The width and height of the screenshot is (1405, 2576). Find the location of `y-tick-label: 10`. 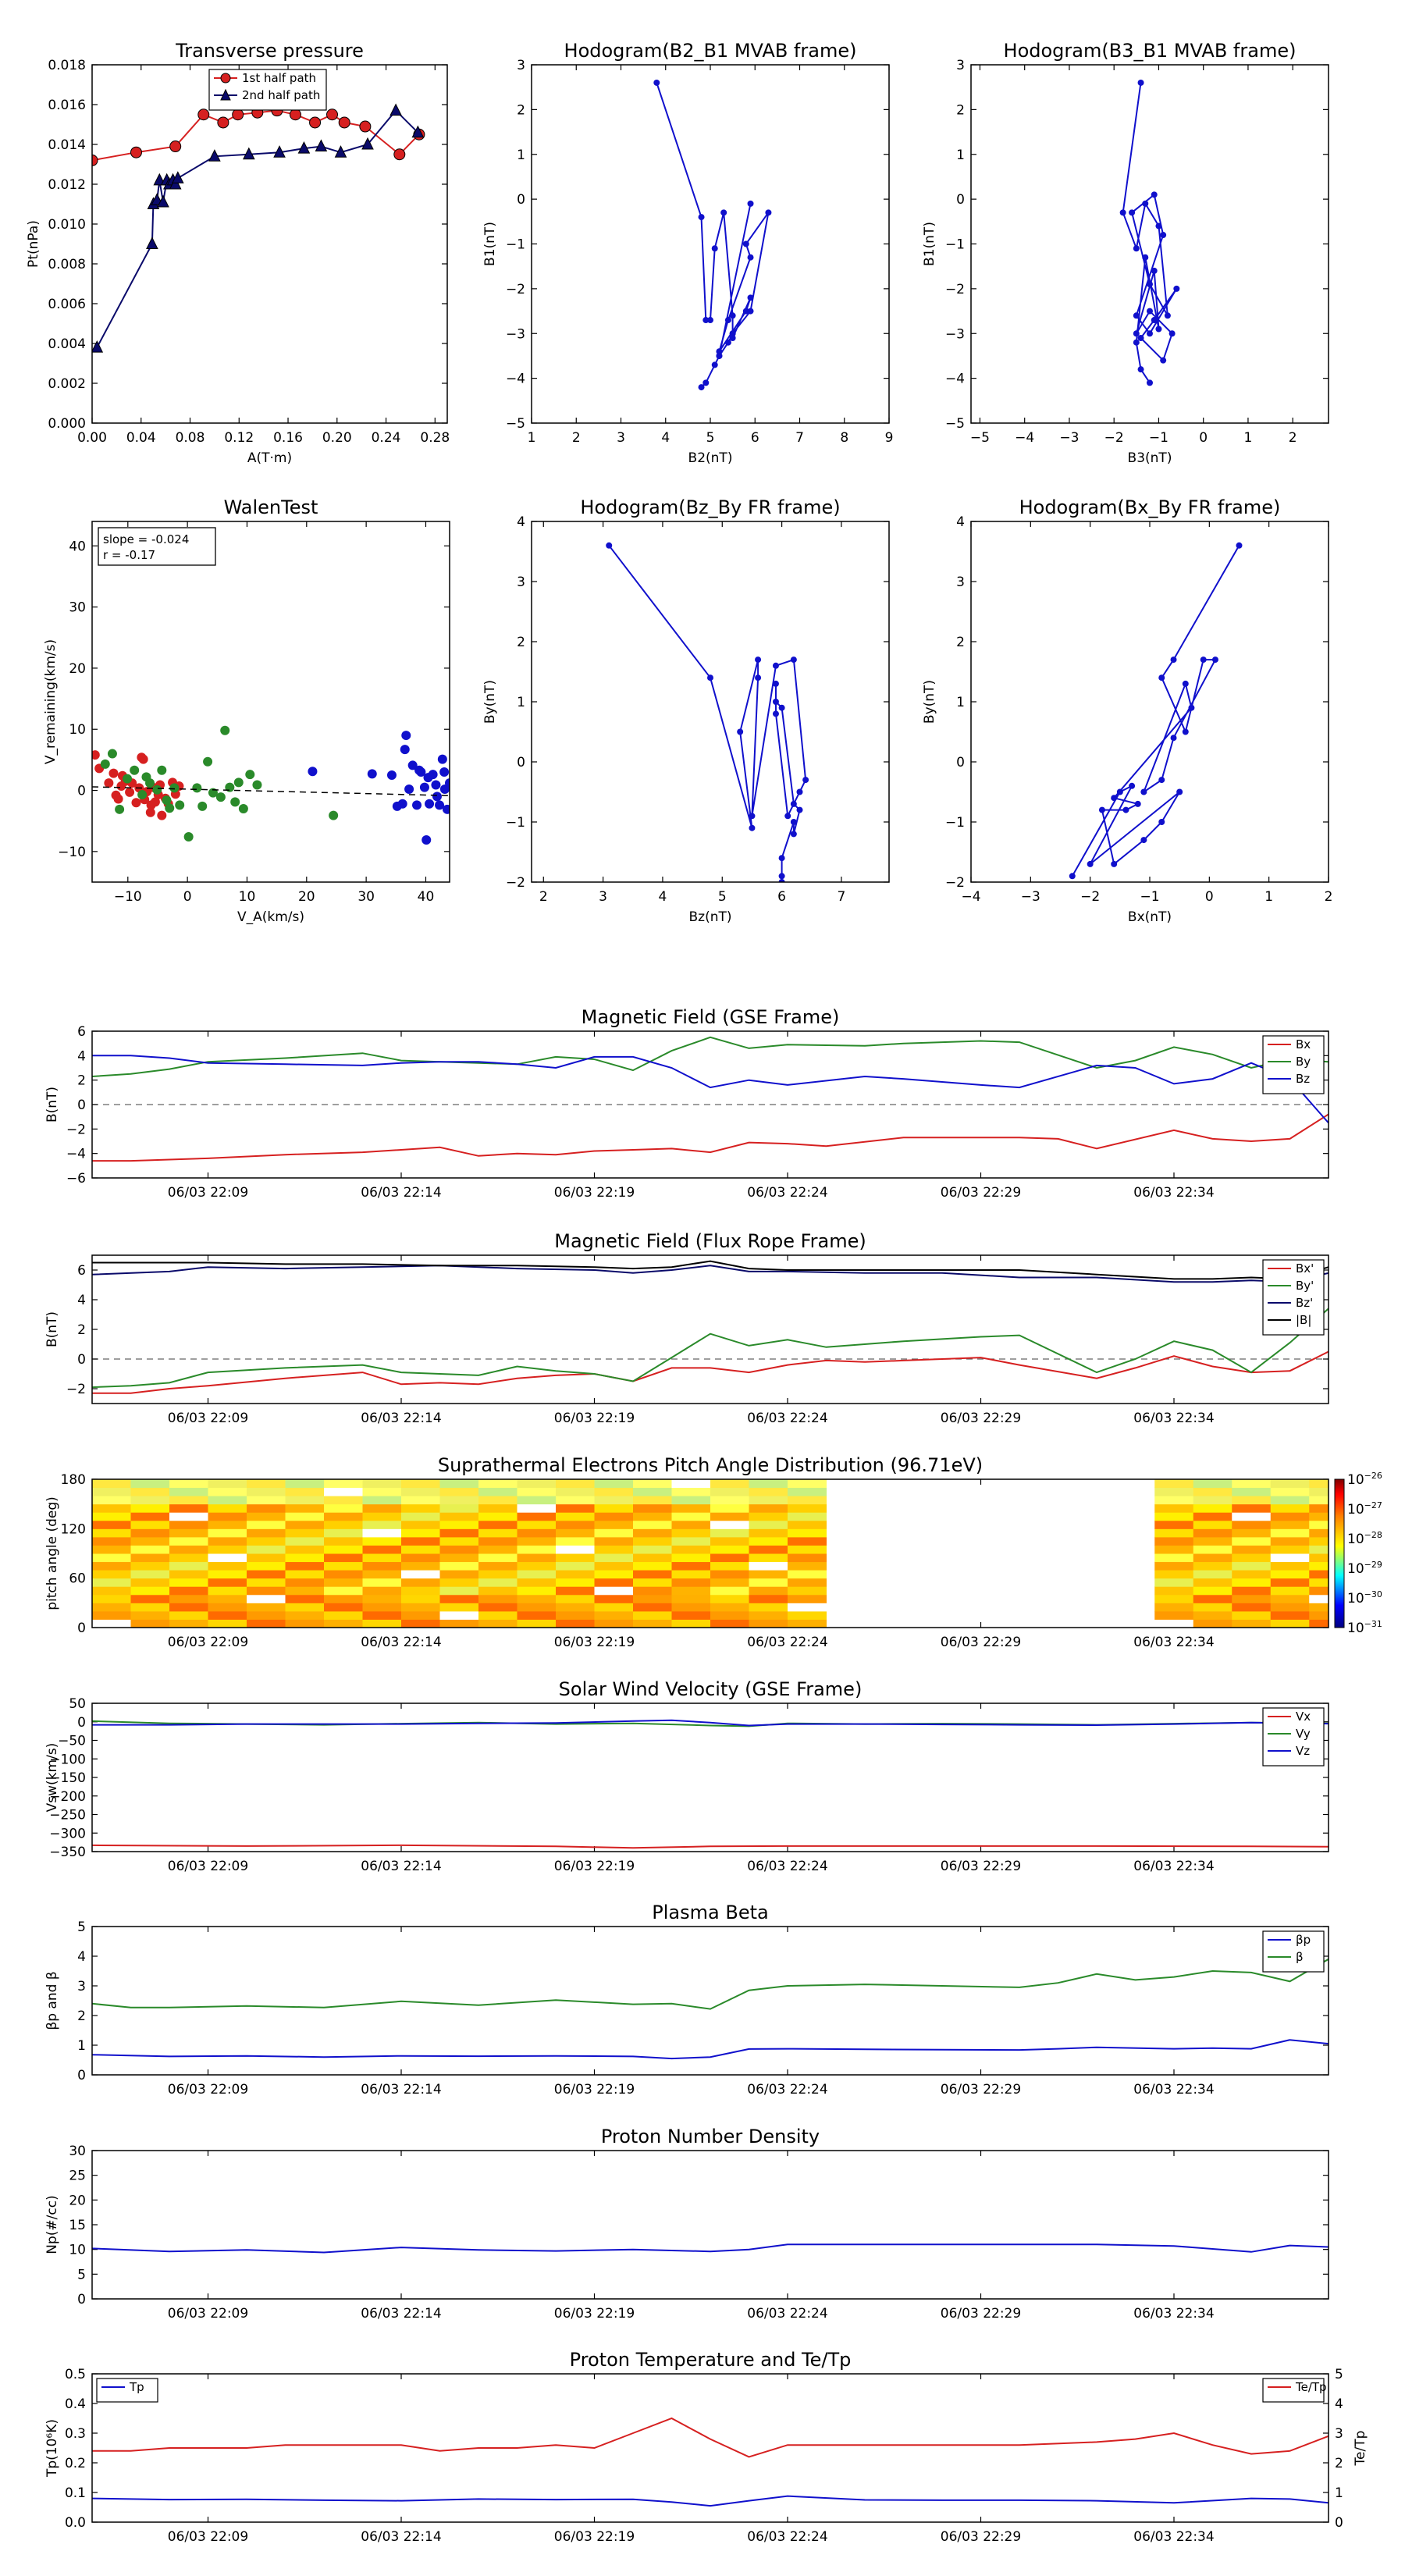

y-tick-label: 10 is located at coordinates (77, 2250).